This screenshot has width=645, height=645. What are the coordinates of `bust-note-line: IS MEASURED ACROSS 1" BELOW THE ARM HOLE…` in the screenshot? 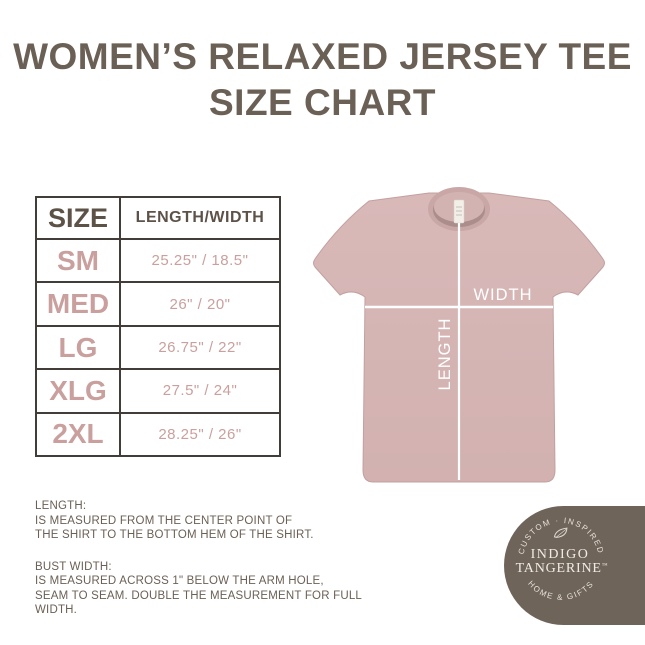 It's located at (179, 581).